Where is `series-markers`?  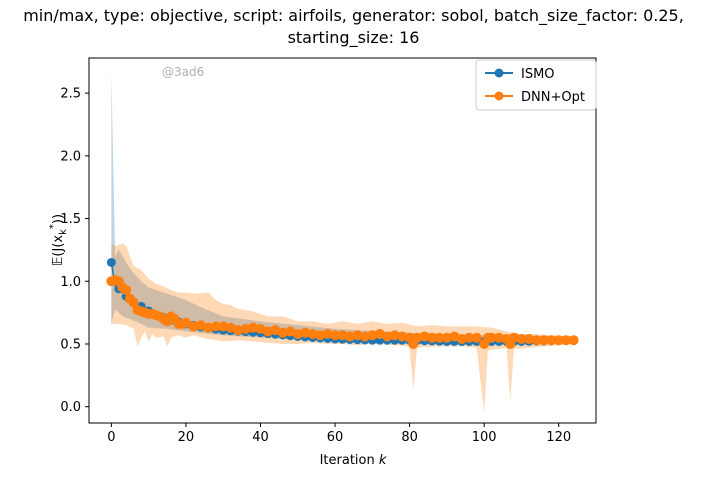 series-markers is located at coordinates (342, 303).